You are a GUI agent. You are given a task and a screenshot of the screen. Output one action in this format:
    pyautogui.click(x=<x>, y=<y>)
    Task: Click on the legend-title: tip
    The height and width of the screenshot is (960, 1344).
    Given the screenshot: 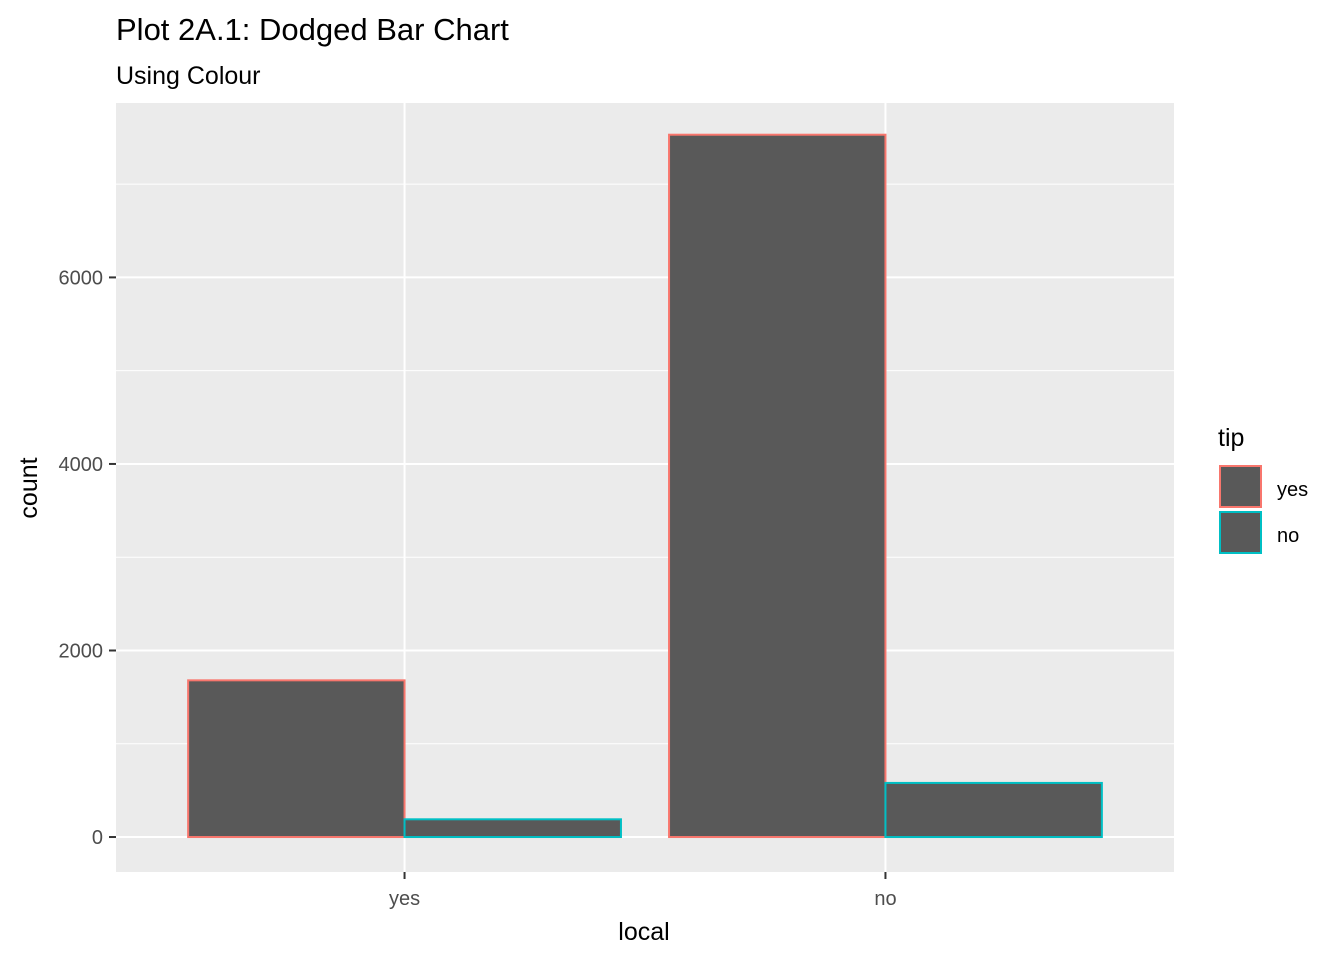 What is the action you would take?
    pyautogui.click(x=1231, y=438)
    